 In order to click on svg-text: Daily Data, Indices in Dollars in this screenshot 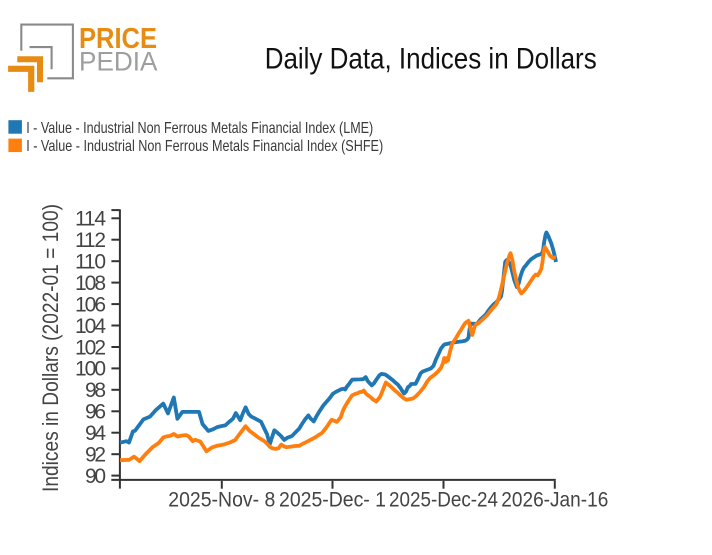, I will do `click(431, 59)`.